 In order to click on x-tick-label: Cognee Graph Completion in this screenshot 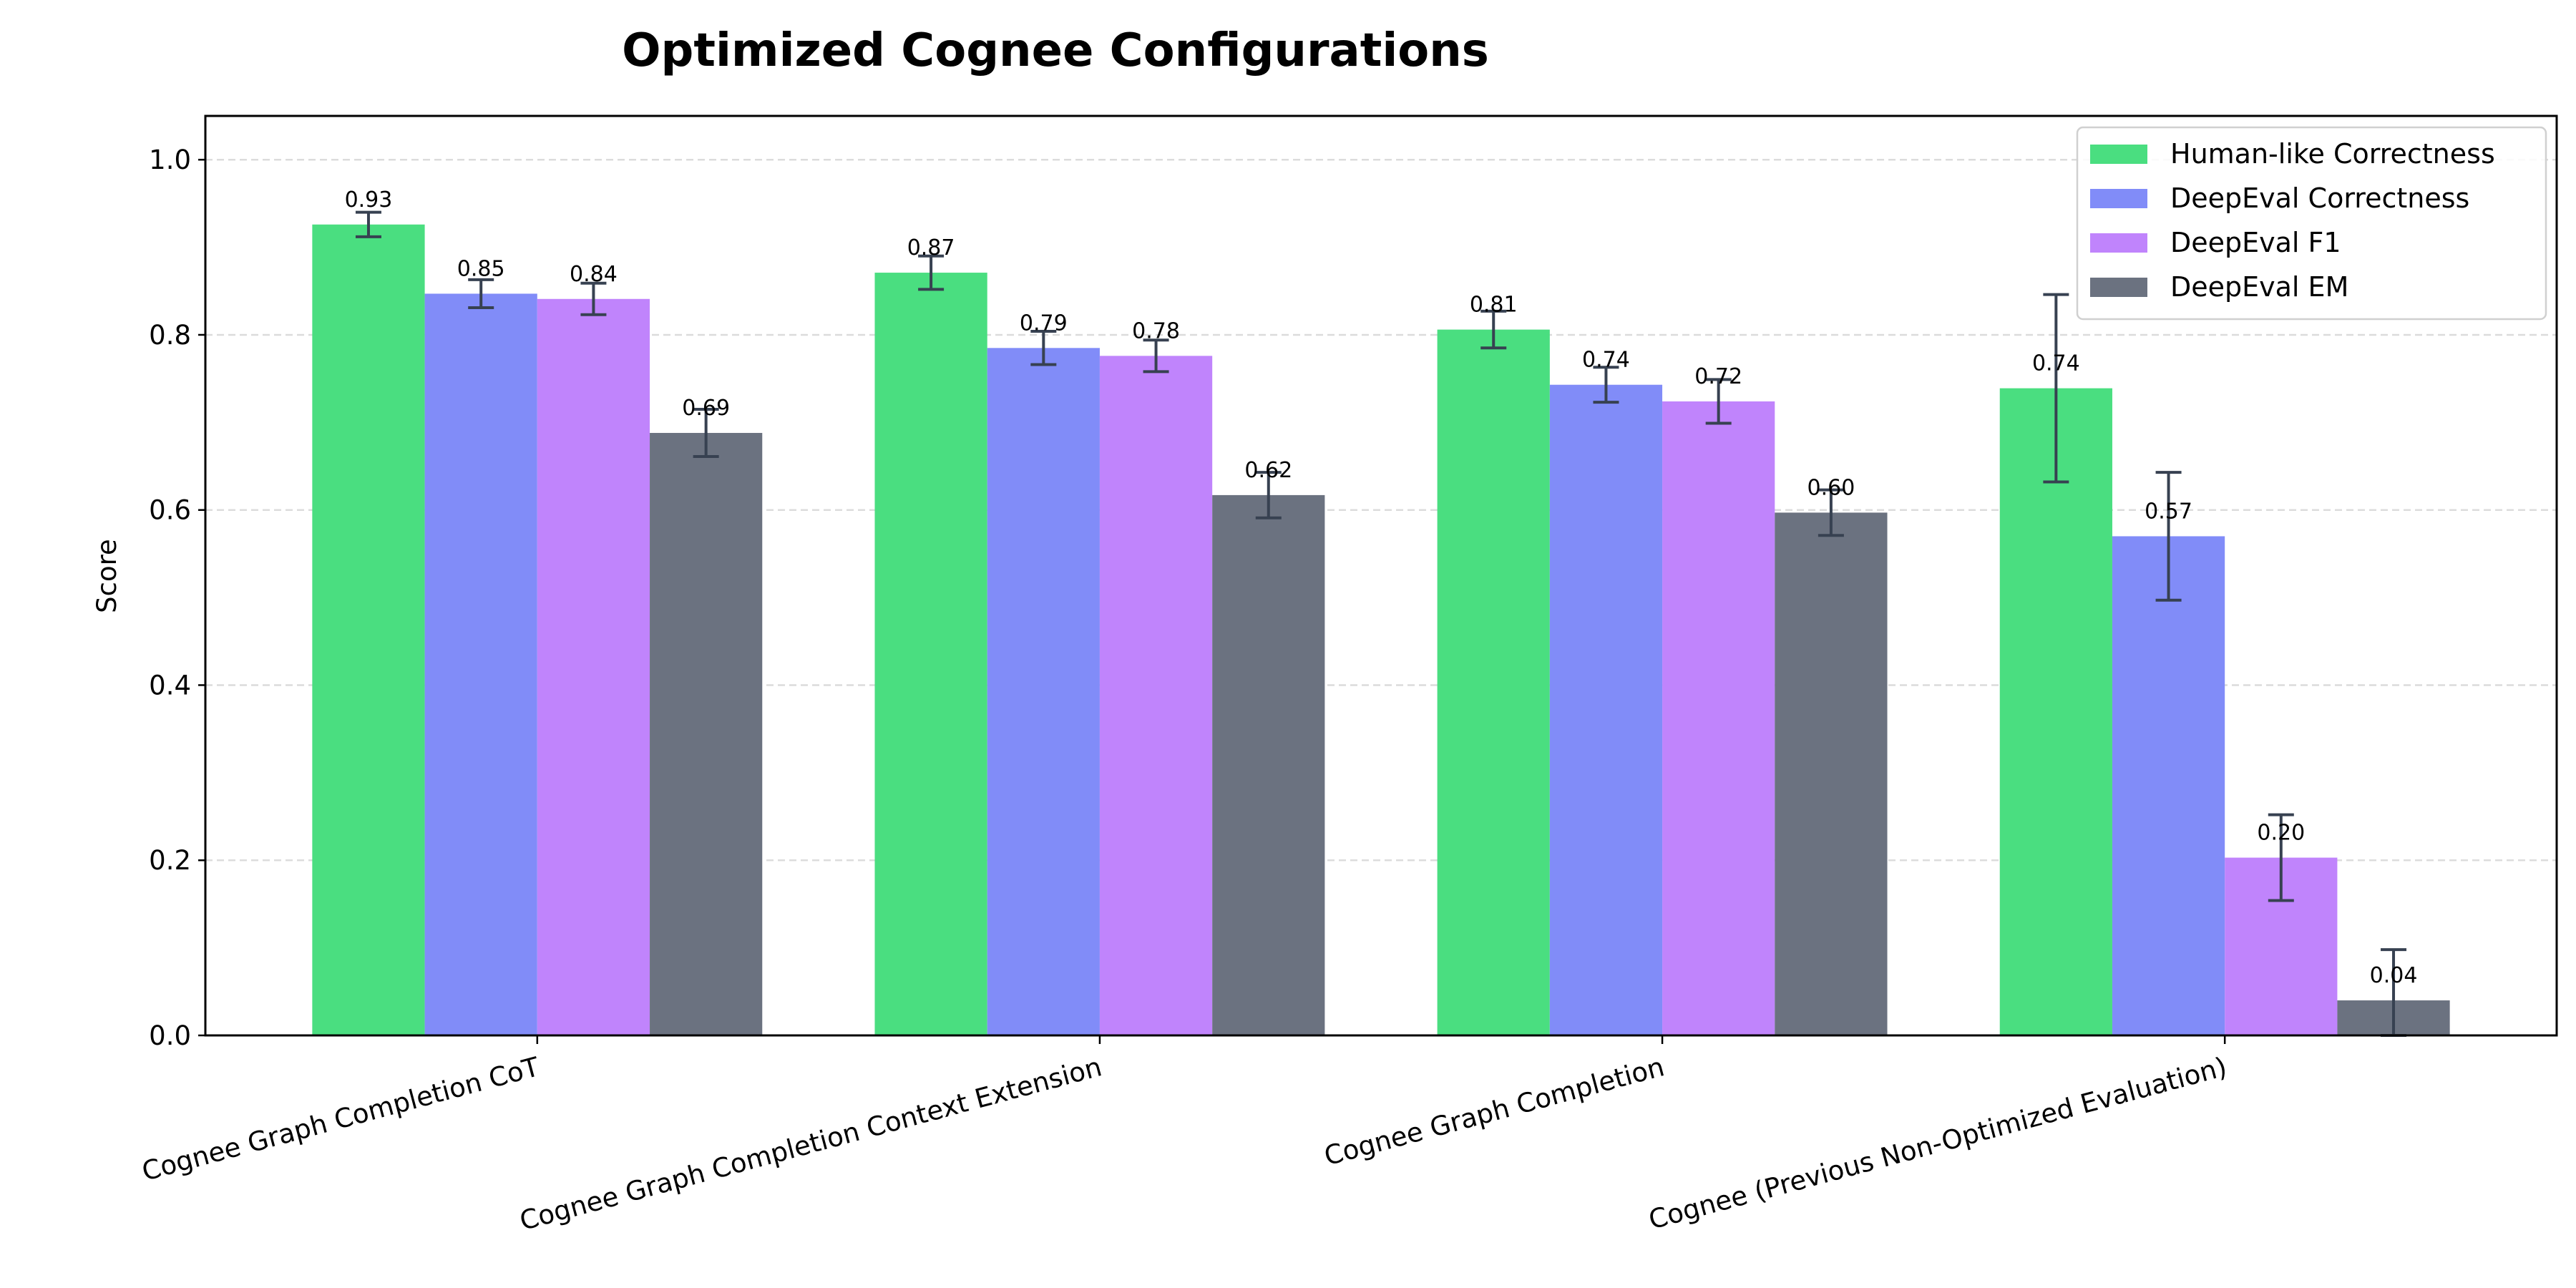, I will do `click(1494, 1111)`.